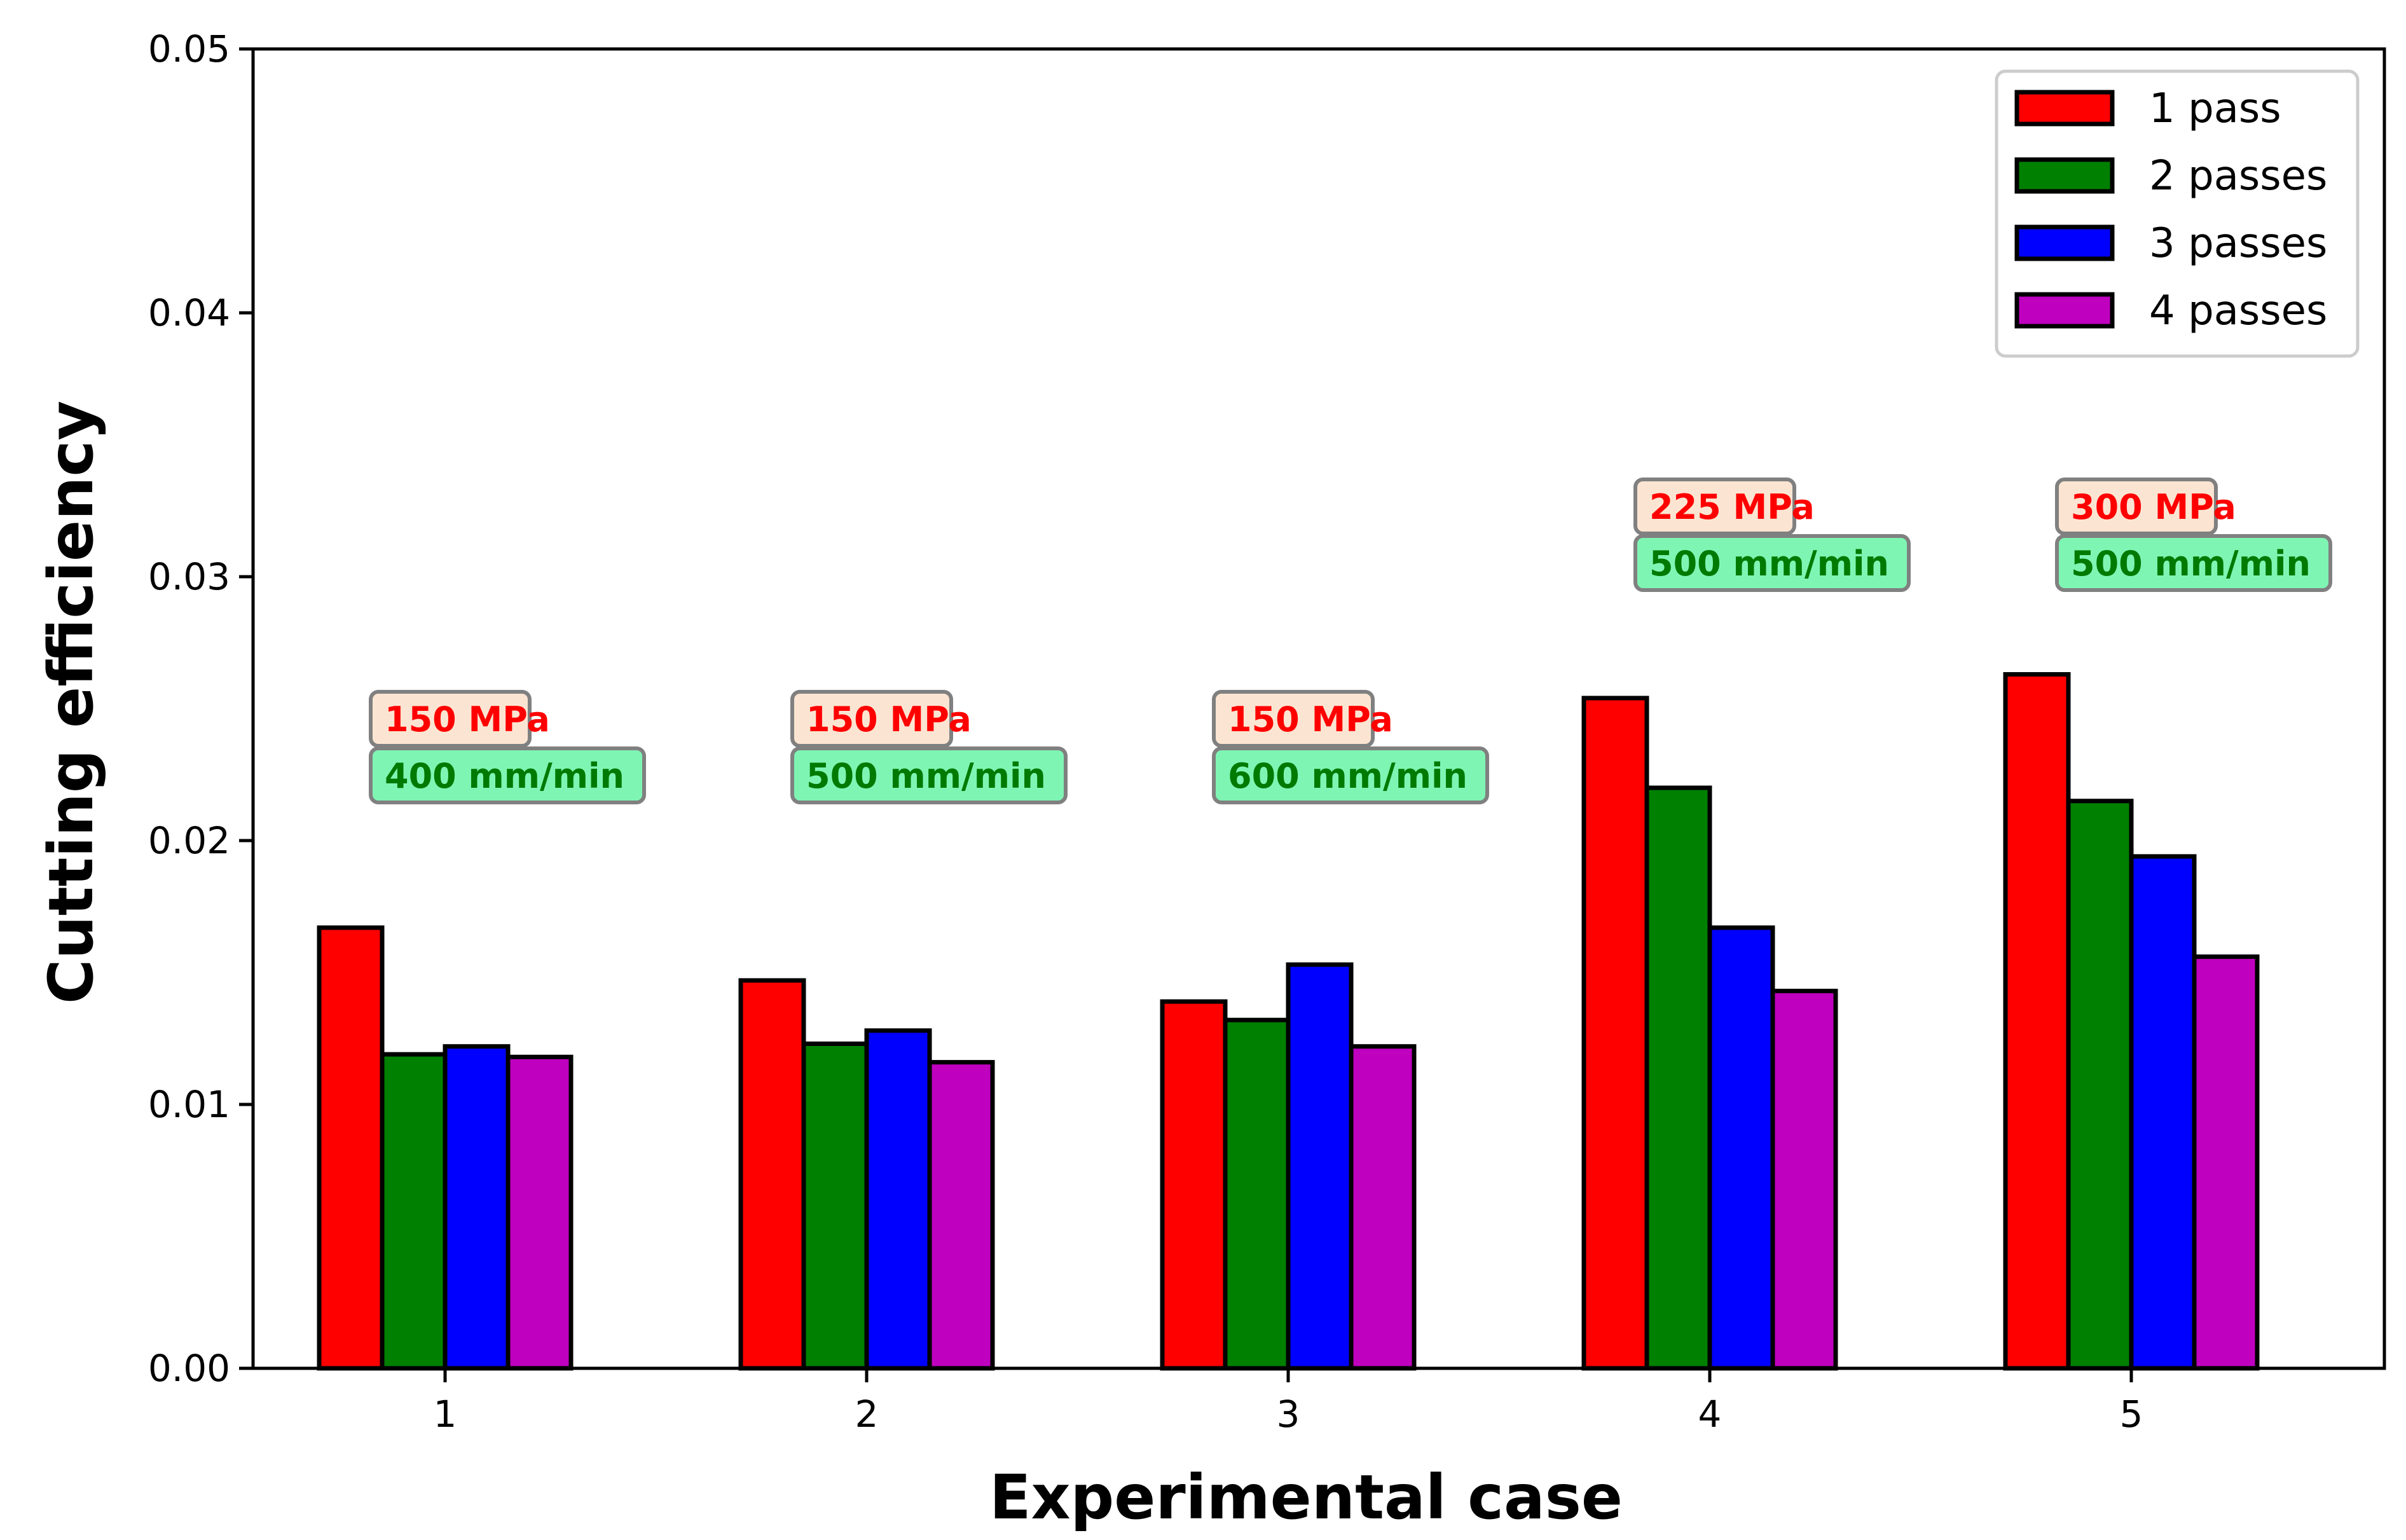 Image resolution: width=2406 pixels, height=1540 pixels. I want to click on feed-label-case-5: 500 mm/min, so click(2193, 563).